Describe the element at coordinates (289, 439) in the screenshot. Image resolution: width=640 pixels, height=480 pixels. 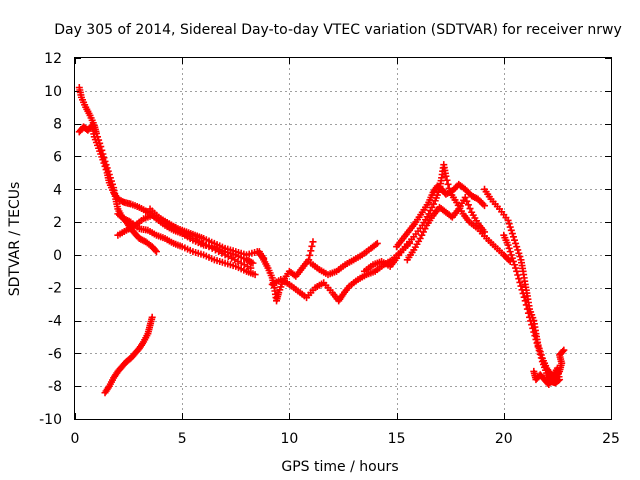
I see `x-tick-label: 10` at that location.